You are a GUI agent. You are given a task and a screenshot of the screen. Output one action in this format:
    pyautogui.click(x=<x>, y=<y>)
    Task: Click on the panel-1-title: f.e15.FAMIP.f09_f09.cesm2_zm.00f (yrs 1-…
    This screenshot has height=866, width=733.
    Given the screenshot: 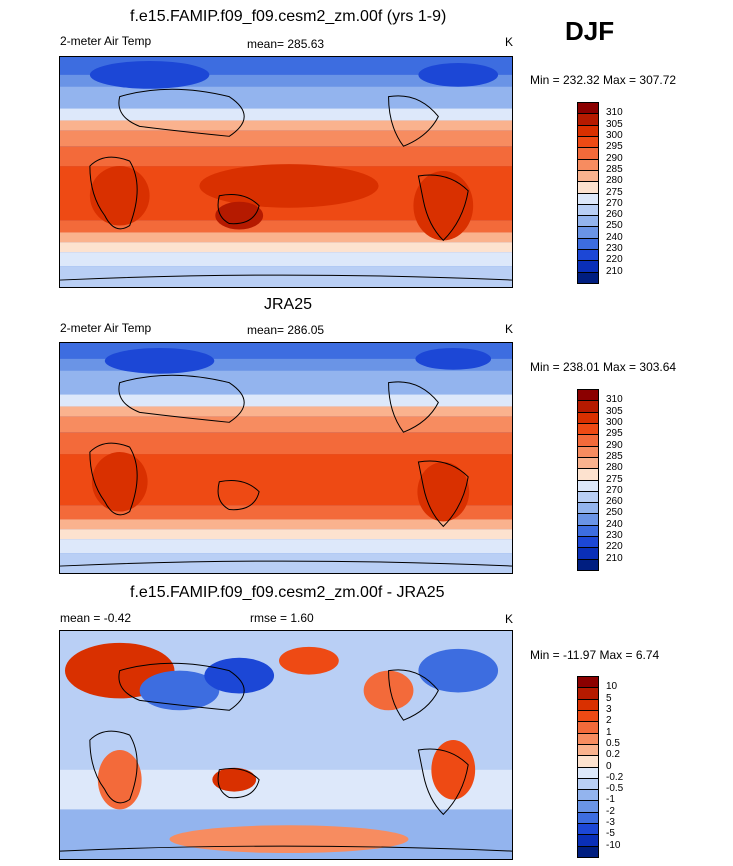 What is the action you would take?
    pyautogui.click(x=288, y=16)
    